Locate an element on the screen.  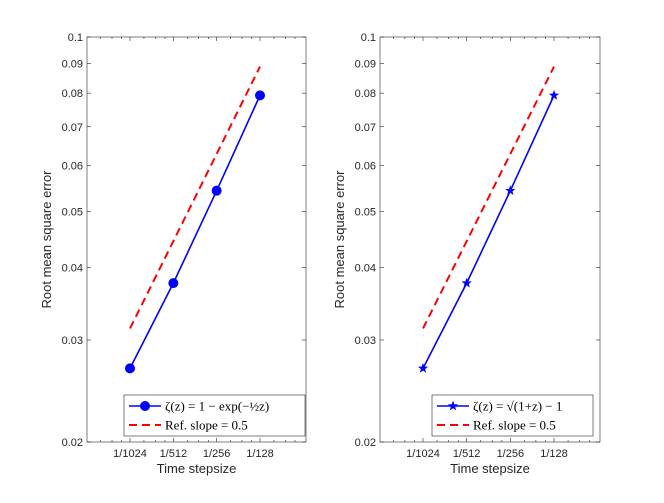
legend-entry: ζ(z) = 1 − exp(−½z) is located at coordinates (217, 406).